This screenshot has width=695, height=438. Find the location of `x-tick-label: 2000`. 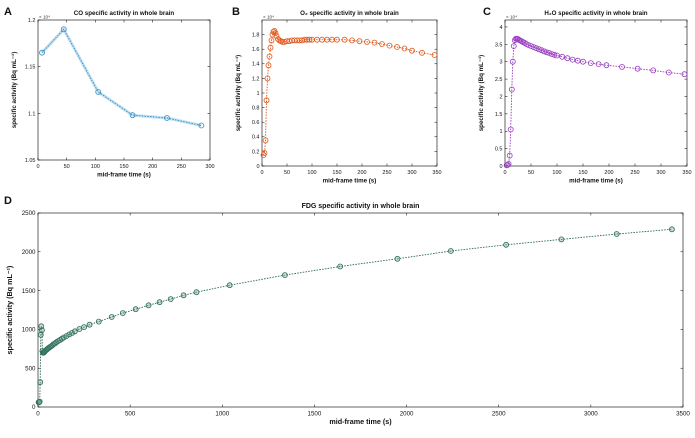

x-tick-label: 2000 is located at coordinates (407, 414).